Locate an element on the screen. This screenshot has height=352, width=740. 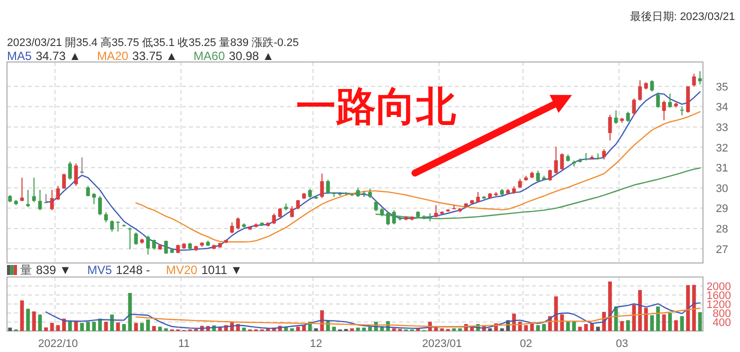
x-tick-label: 03 is located at coordinates (622, 344).